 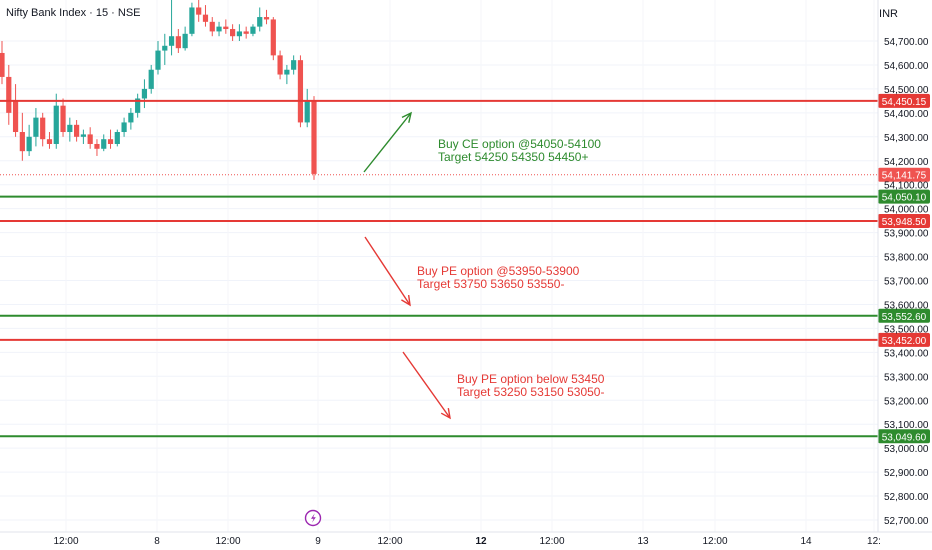 I want to click on price-tick-label: 53,700.00, so click(x=906, y=282).